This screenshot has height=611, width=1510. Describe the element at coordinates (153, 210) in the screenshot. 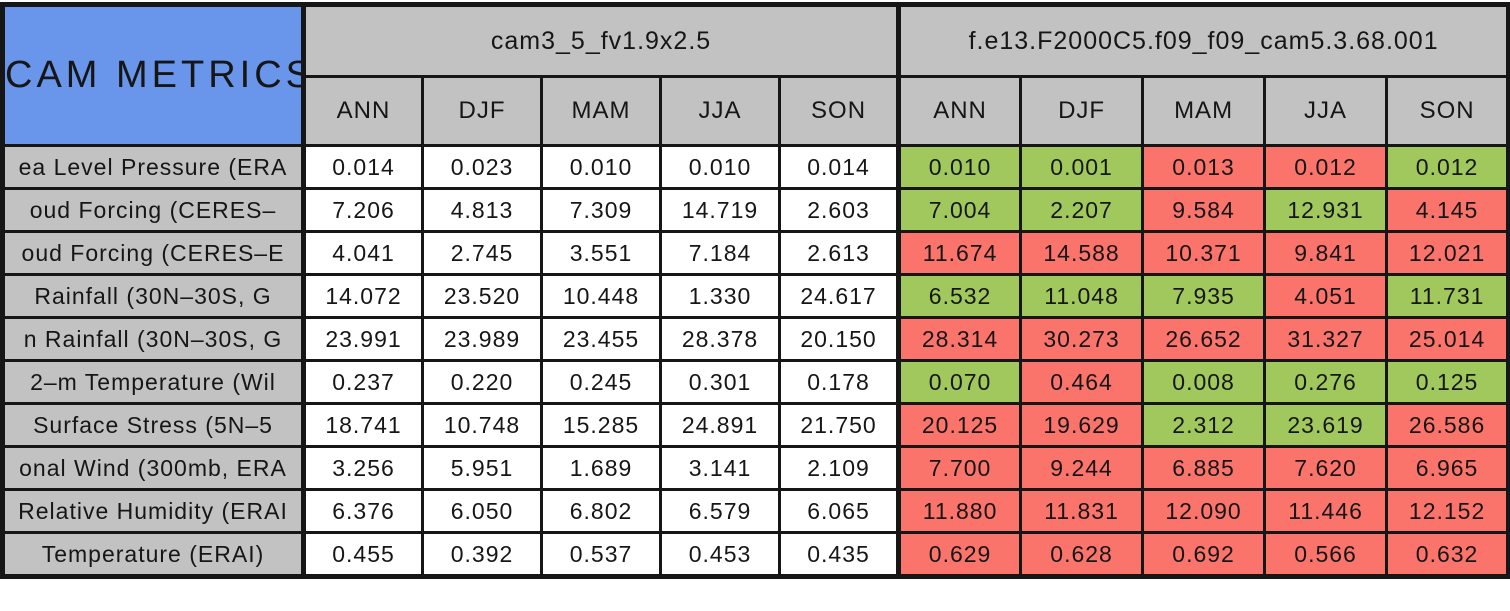

I see `metric-row-label: oud Forcing (CERES–` at that location.